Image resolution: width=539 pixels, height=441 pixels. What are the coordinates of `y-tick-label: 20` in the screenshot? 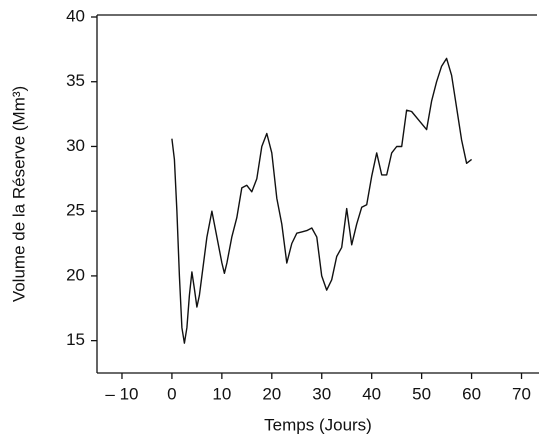 It's located at (75, 274).